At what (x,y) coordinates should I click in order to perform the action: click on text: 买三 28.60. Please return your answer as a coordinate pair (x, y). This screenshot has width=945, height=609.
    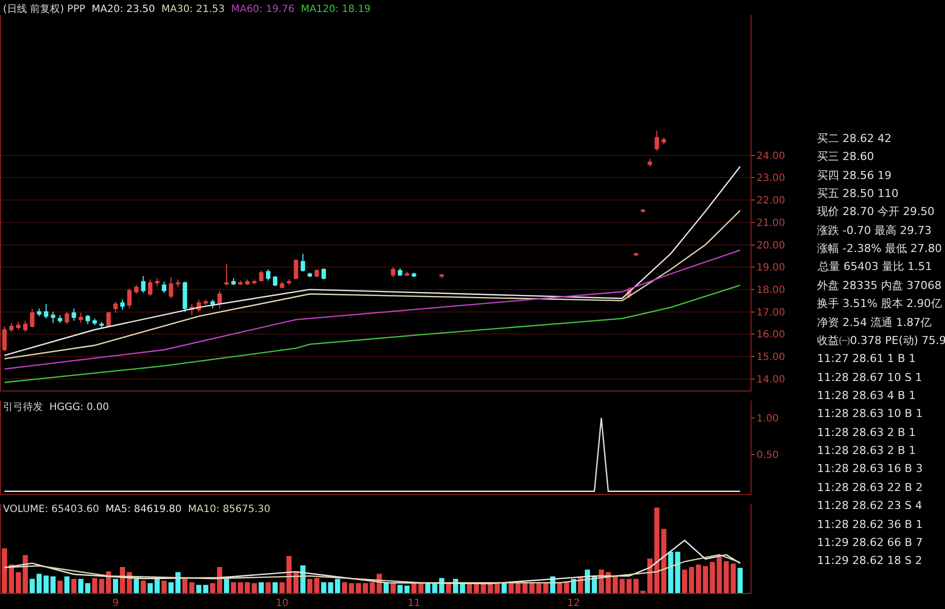
    Looking at the image, I should click on (845, 156).